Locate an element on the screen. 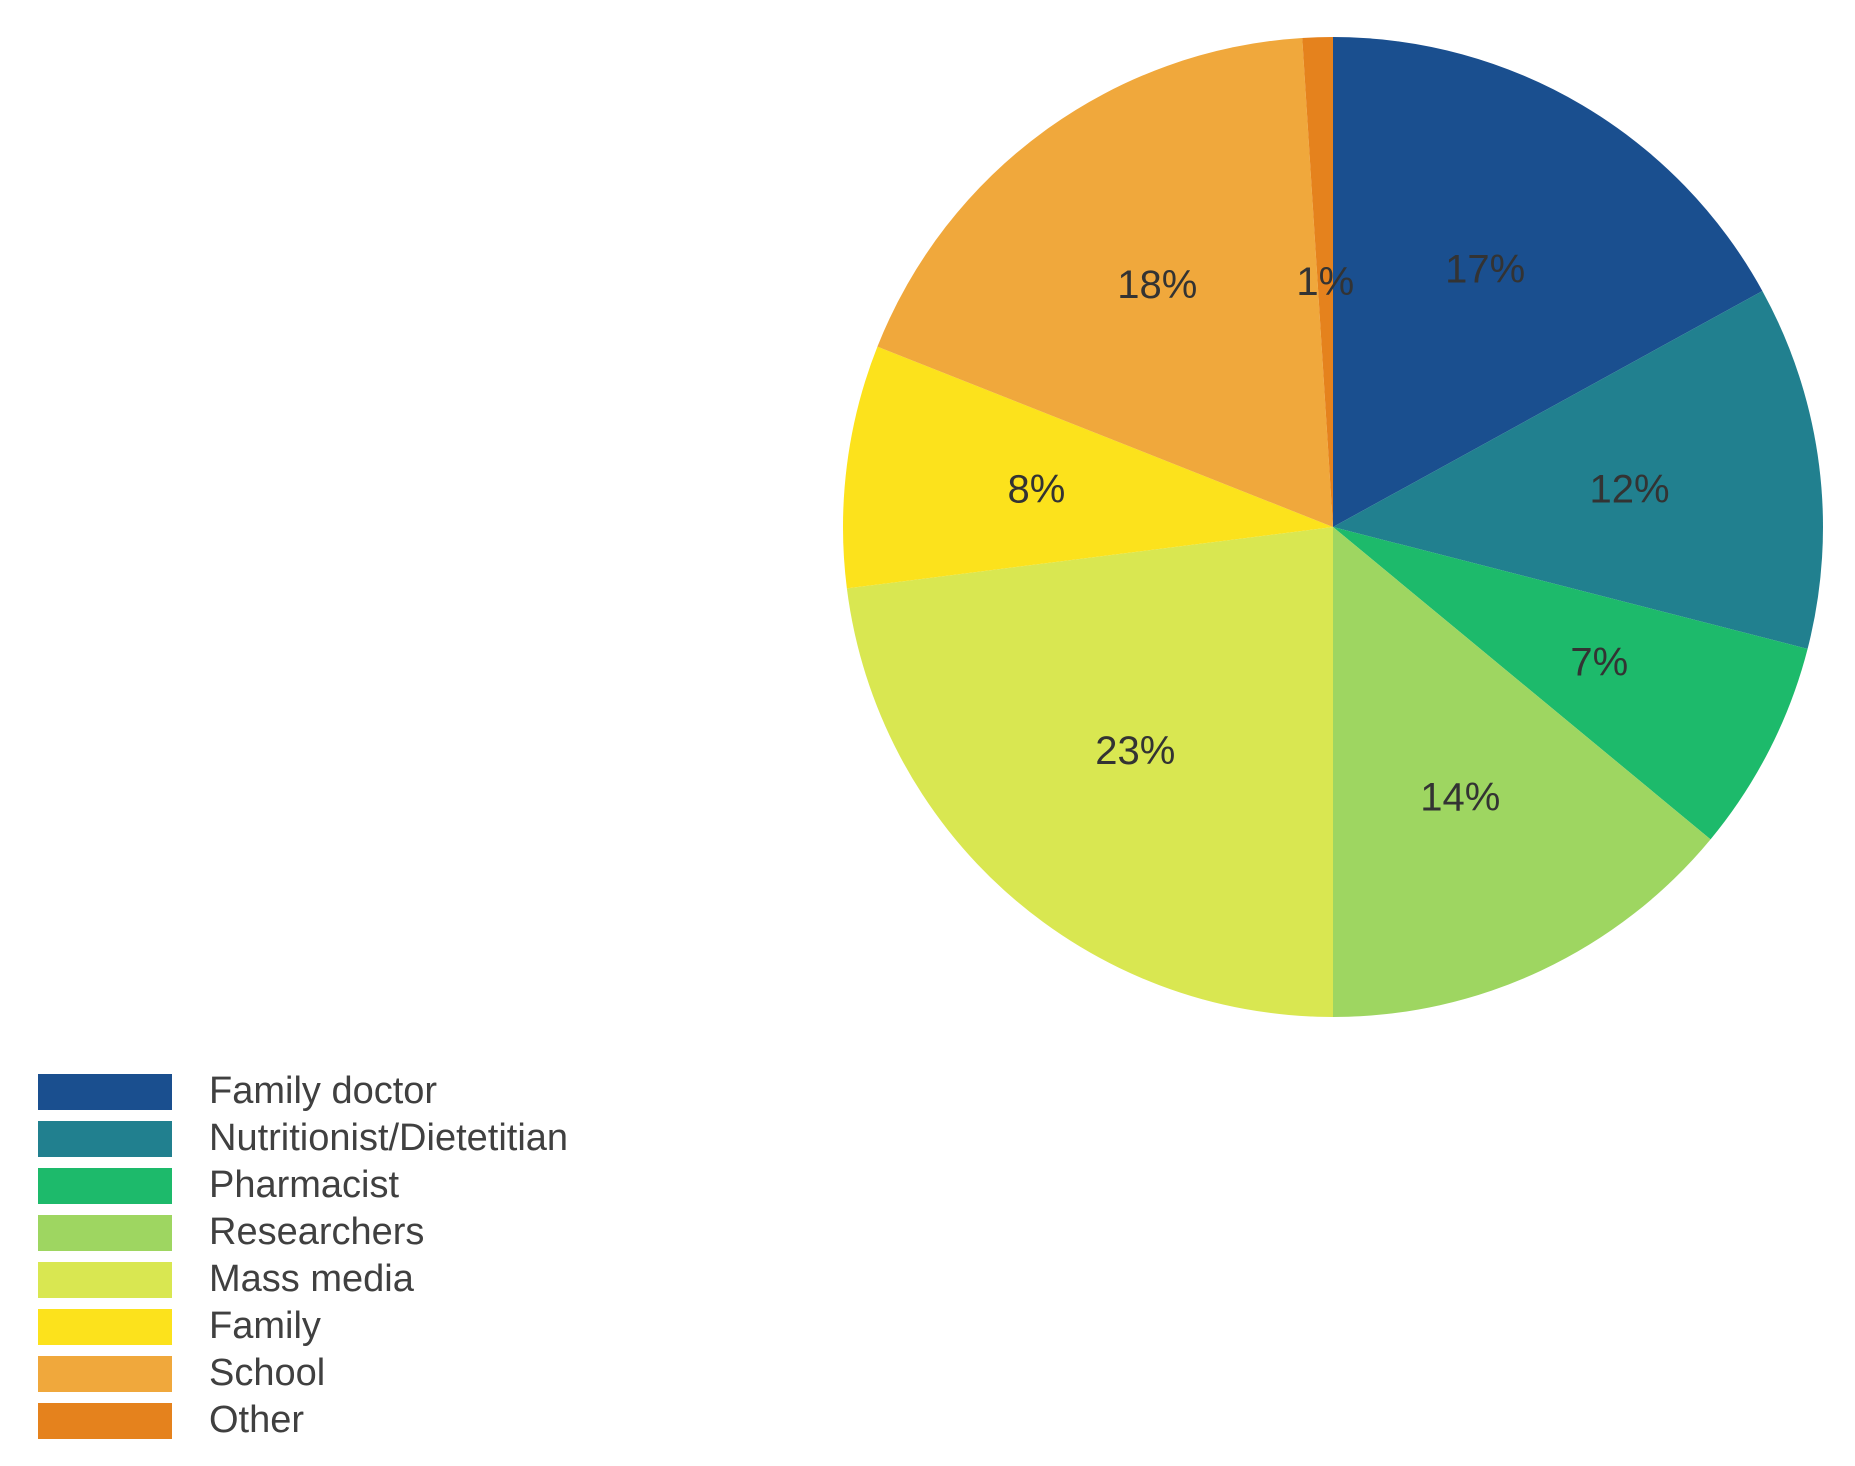 Image resolution: width=1855 pixels, height=1466 pixels. pie-slice-mass-media is located at coordinates (1089, 772).